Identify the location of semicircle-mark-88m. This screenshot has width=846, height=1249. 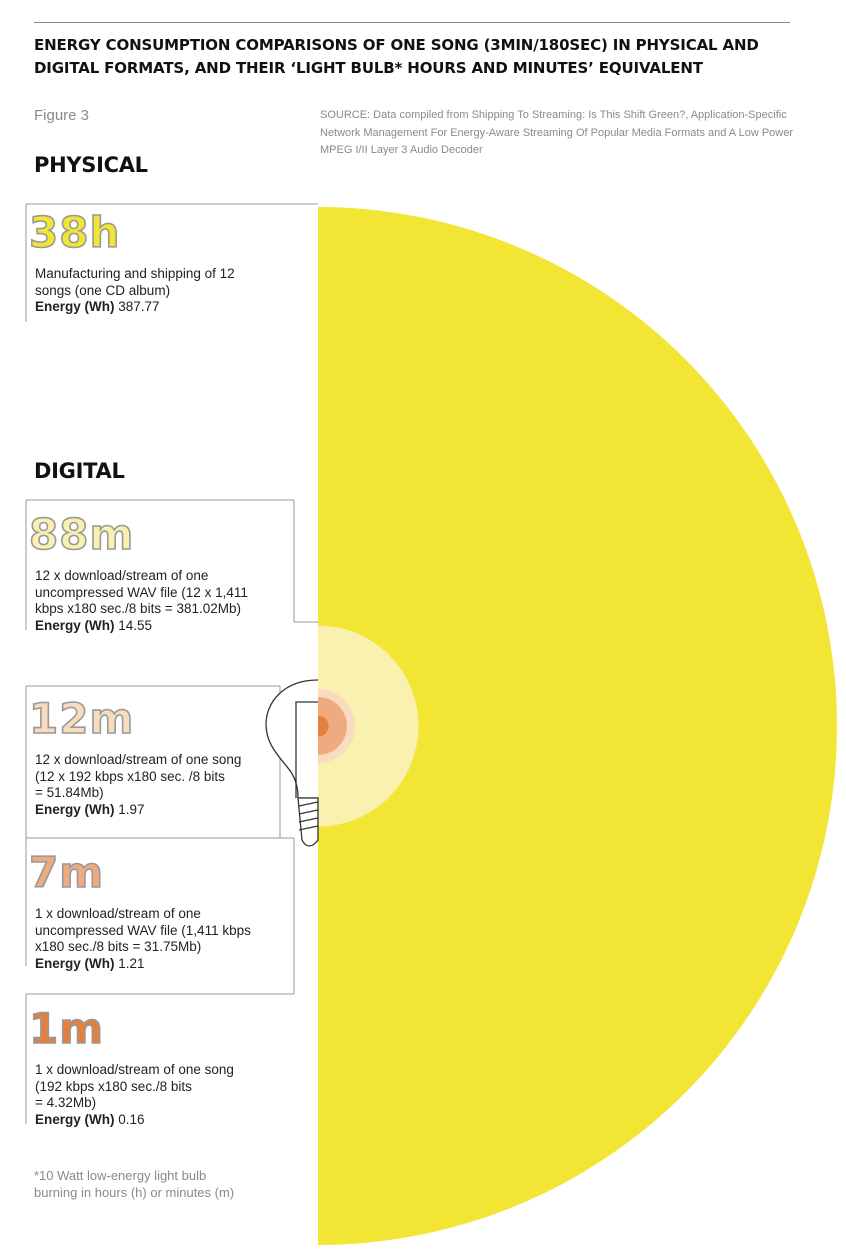
(368, 726).